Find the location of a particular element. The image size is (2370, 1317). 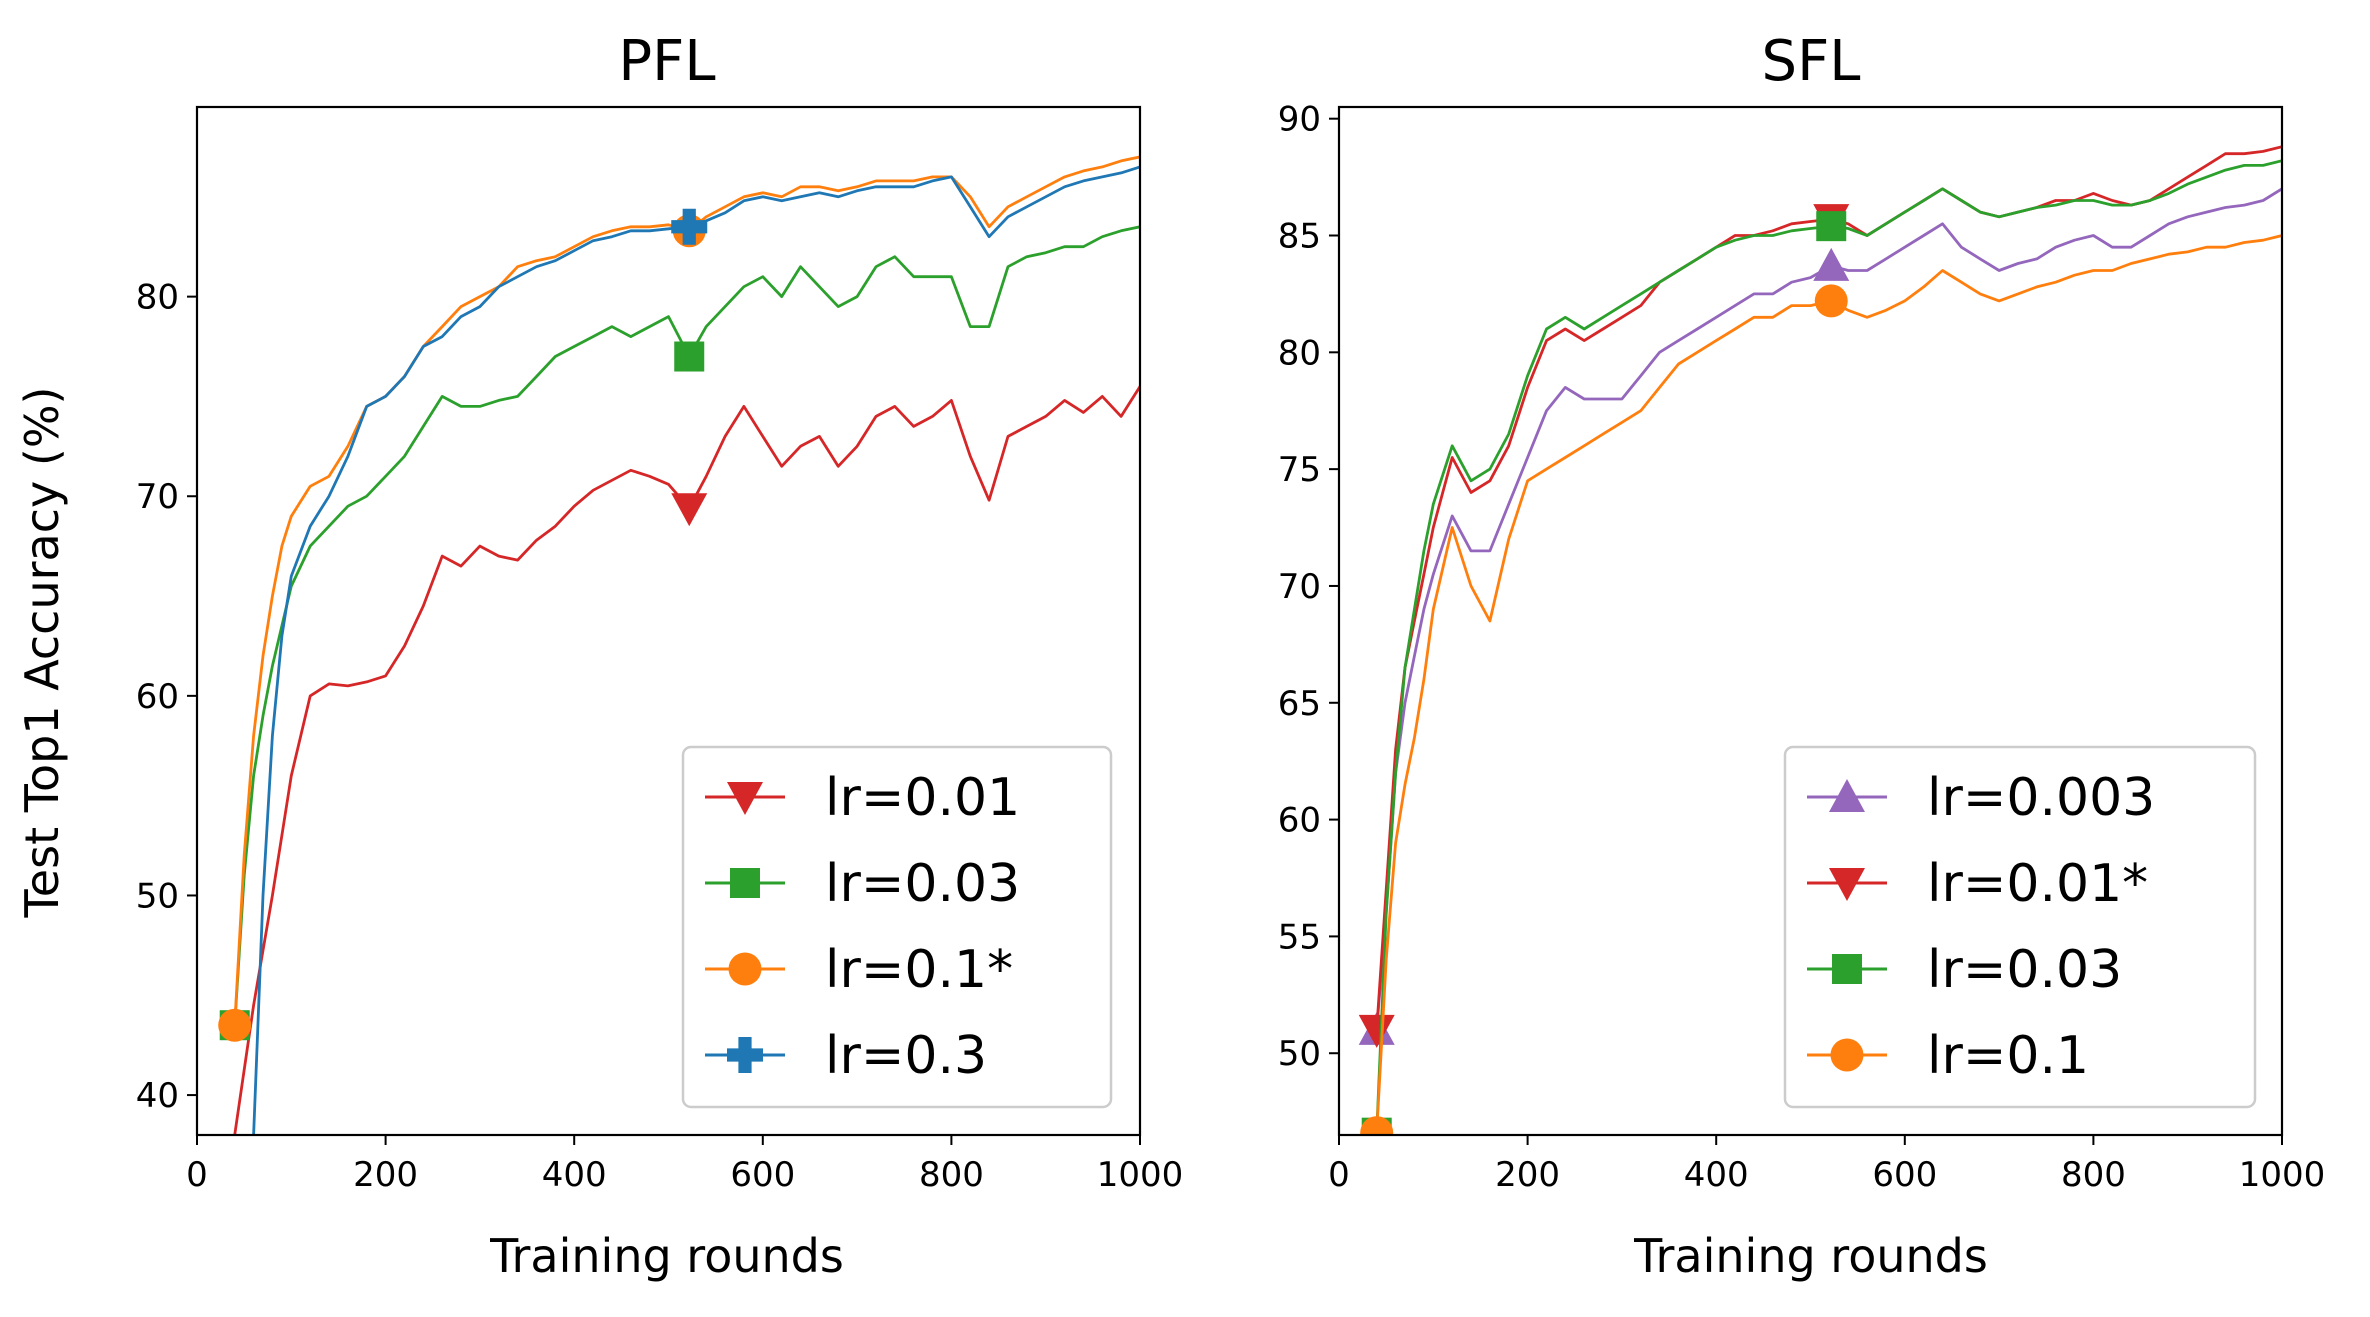

pfl-y-axis-label: Test Top1 Accuracy (%) is located at coordinates (42, 653).